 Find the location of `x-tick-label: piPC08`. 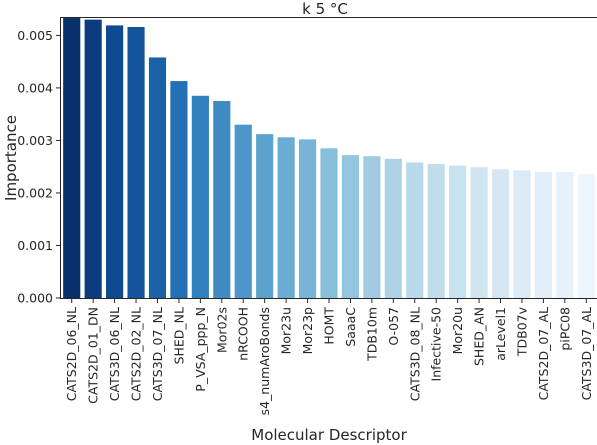

x-tick-label: piPC08 is located at coordinates (564, 329).